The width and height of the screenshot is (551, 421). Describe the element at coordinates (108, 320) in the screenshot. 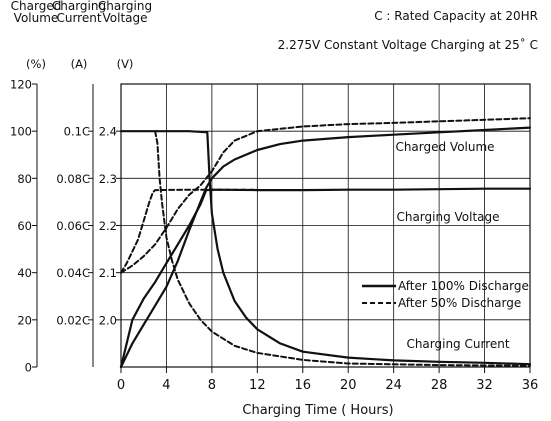

I see `y-tick-label-voltage: 2.0` at that location.